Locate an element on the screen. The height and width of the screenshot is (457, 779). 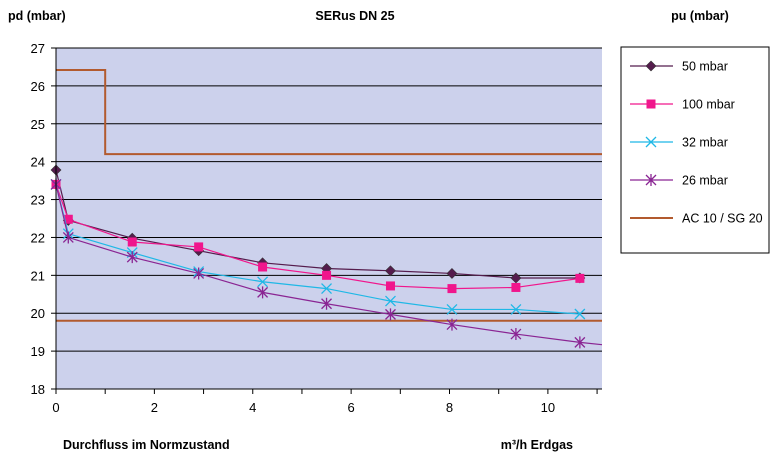
legend-item: 100 mbar is located at coordinates (682, 105).